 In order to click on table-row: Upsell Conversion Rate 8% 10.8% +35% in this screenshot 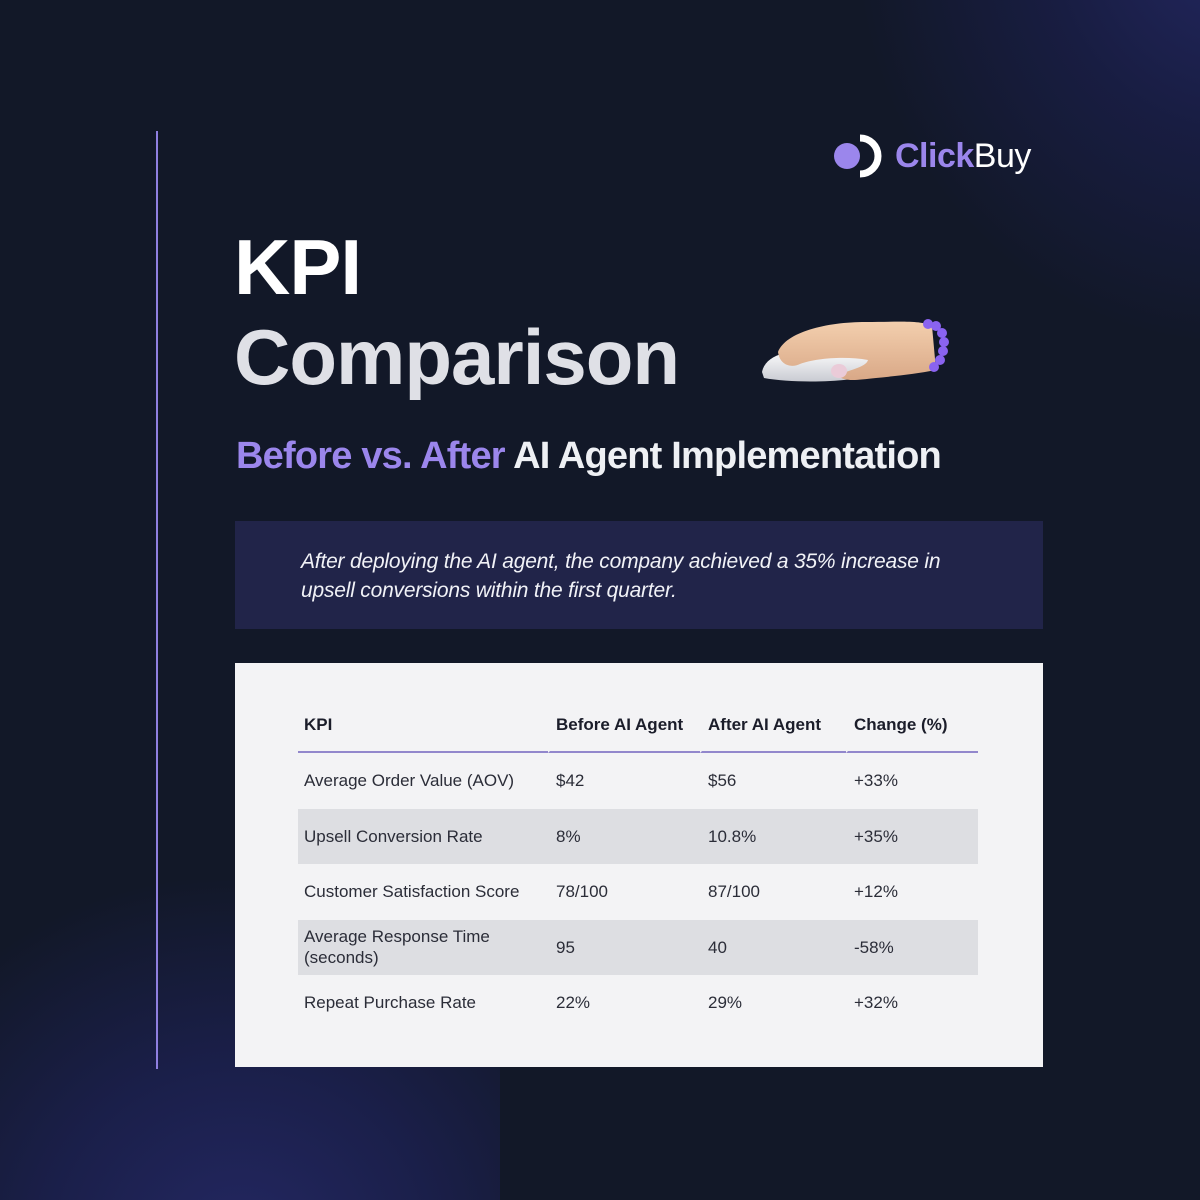, I will do `click(638, 836)`.